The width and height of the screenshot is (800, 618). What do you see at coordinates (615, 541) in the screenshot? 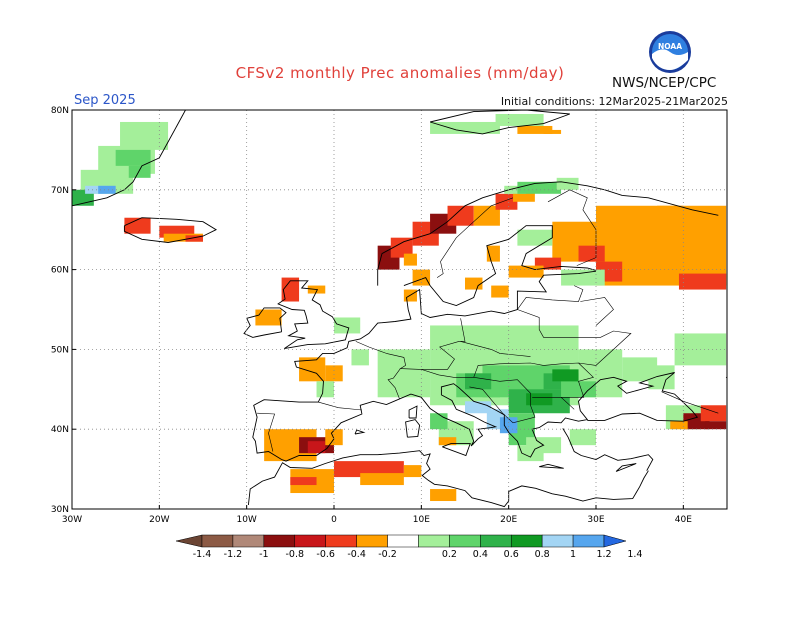
I see `legend-arrow-high` at bounding box center [615, 541].